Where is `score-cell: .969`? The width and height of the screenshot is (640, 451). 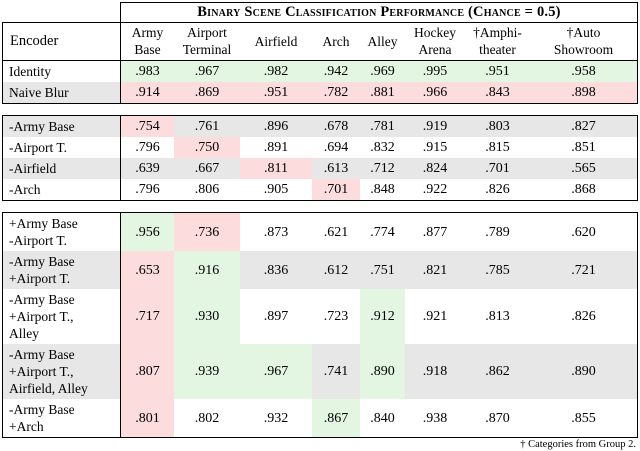 score-cell: .969 is located at coordinates (382, 71).